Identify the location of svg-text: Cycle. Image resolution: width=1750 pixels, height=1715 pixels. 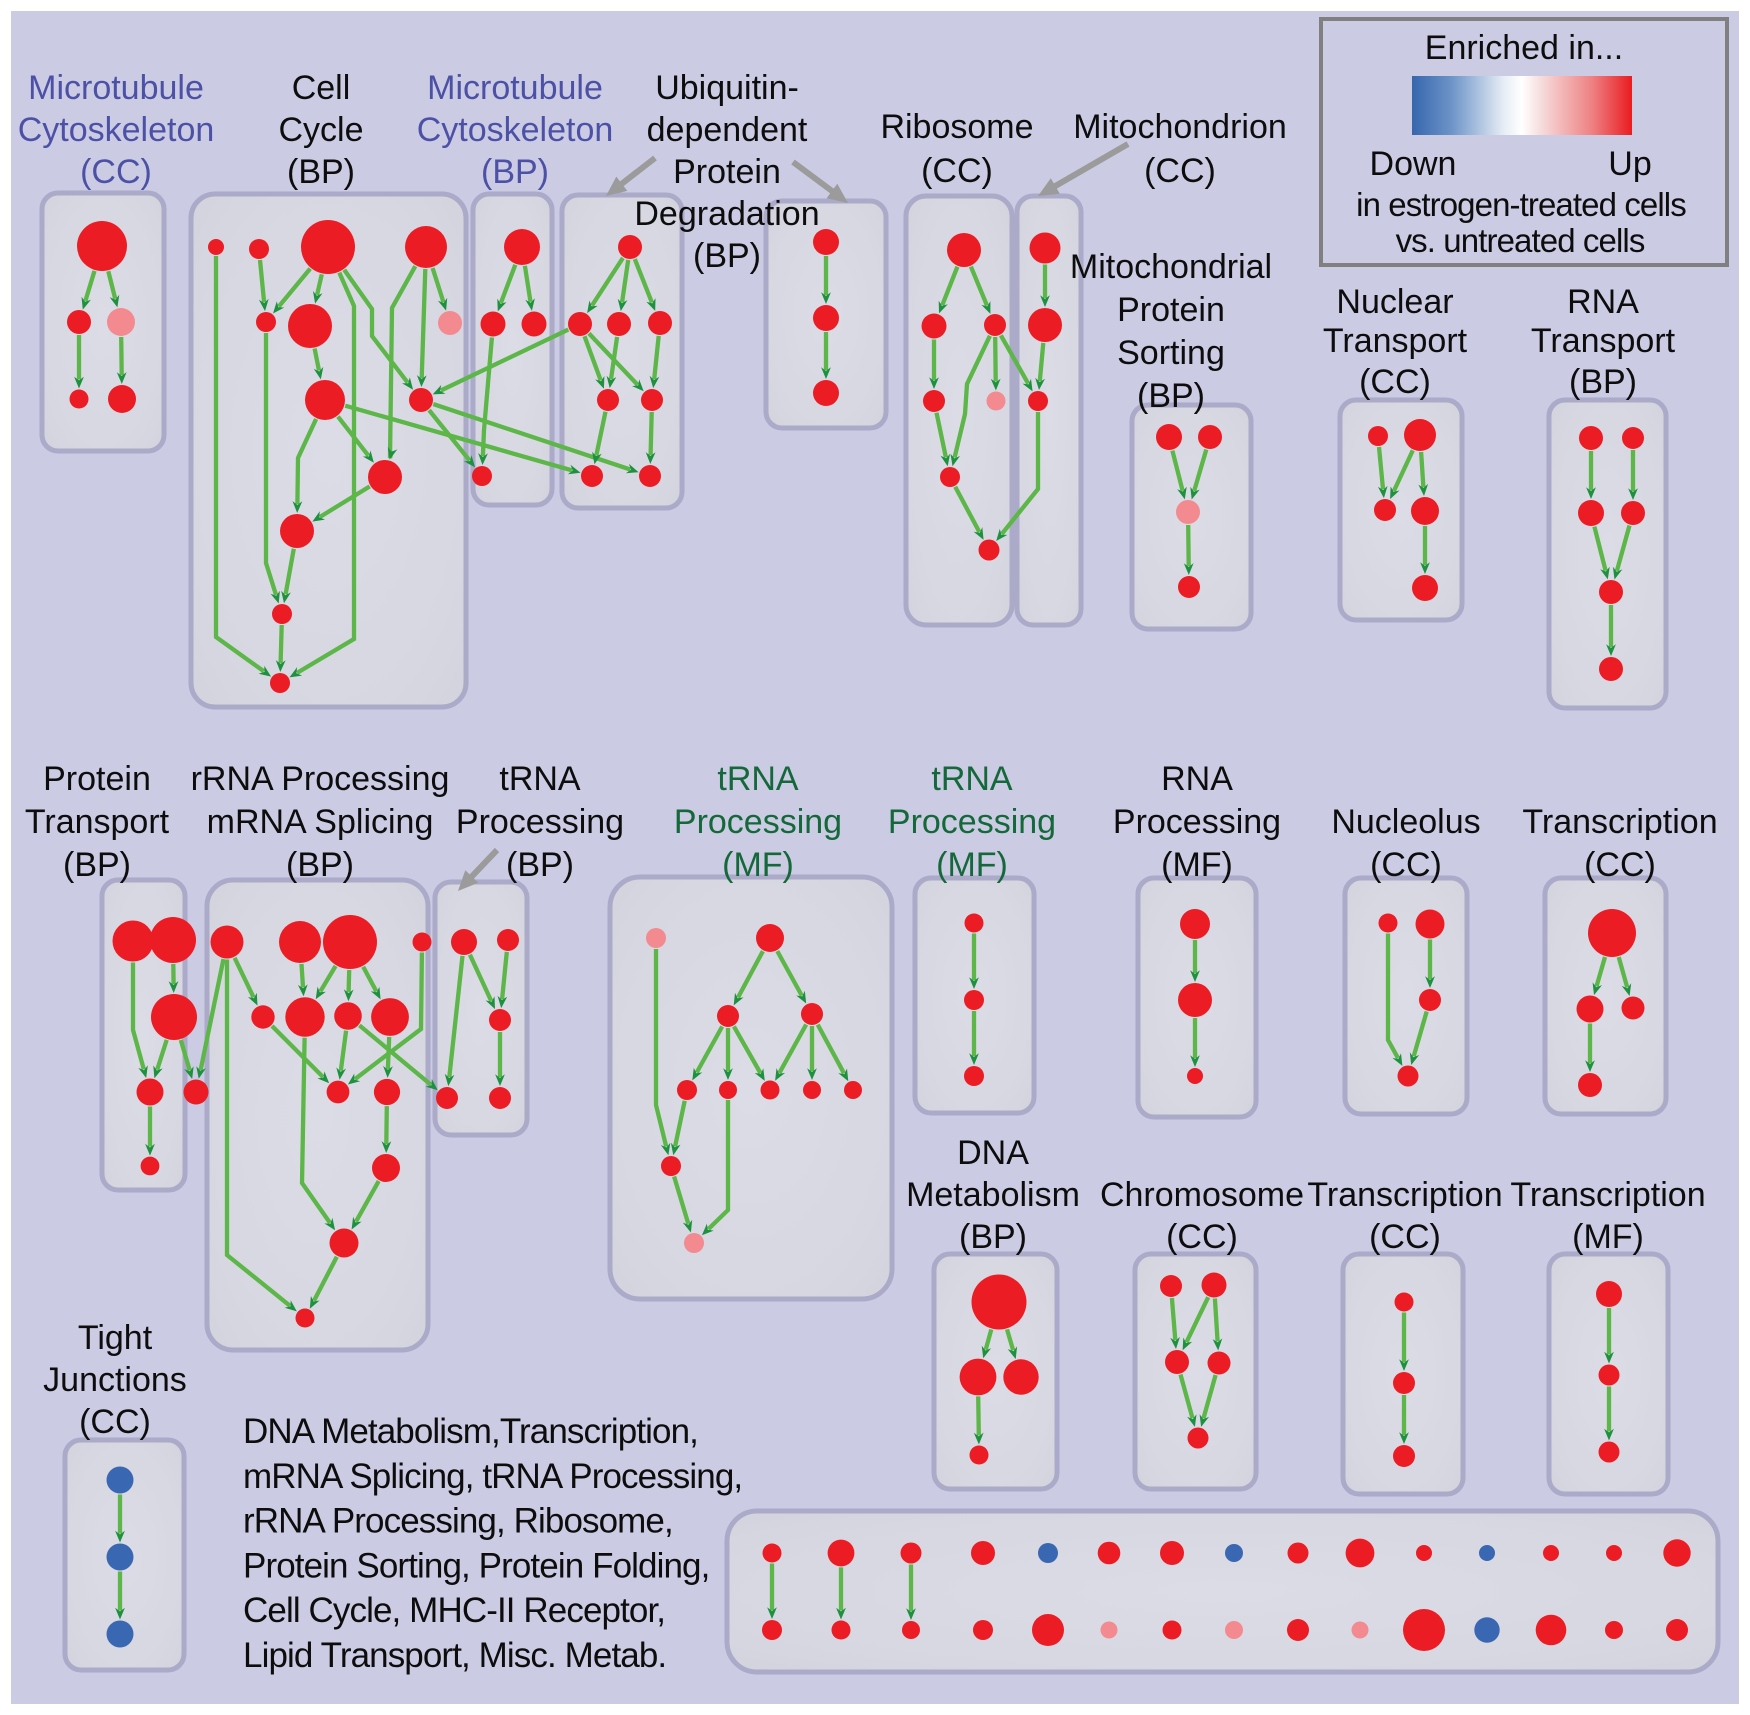
(320, 130).